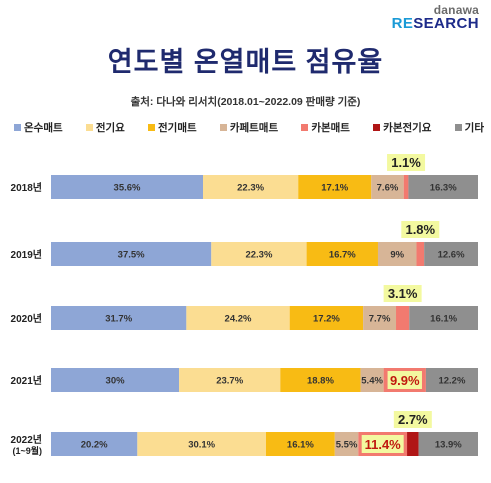 Image resolution: width=491 pixels, height=483 pixels. What do you see at coordinates (245, 62) in the screenshot?
I see `chart-title: 연도별 온열매트 점유율` at bounding box center [245, 62].